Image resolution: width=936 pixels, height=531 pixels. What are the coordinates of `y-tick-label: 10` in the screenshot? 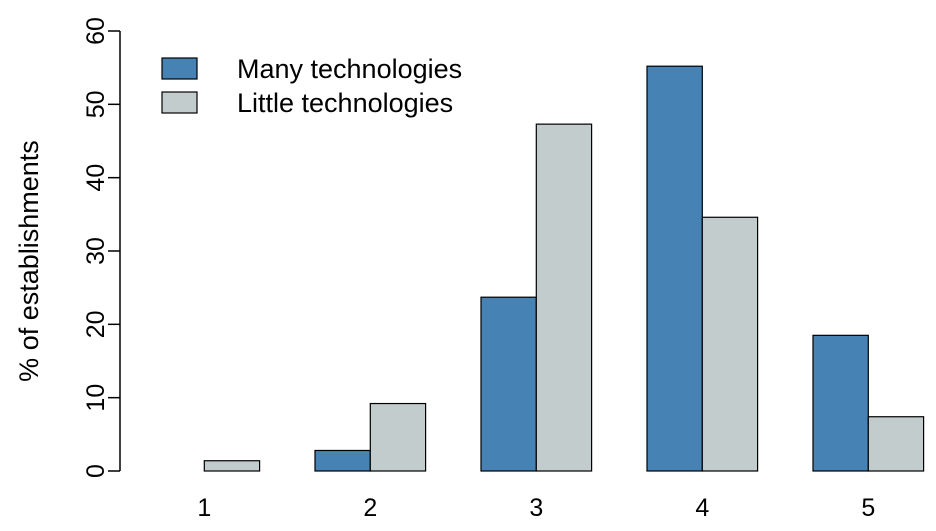 It's located at (96, 398).